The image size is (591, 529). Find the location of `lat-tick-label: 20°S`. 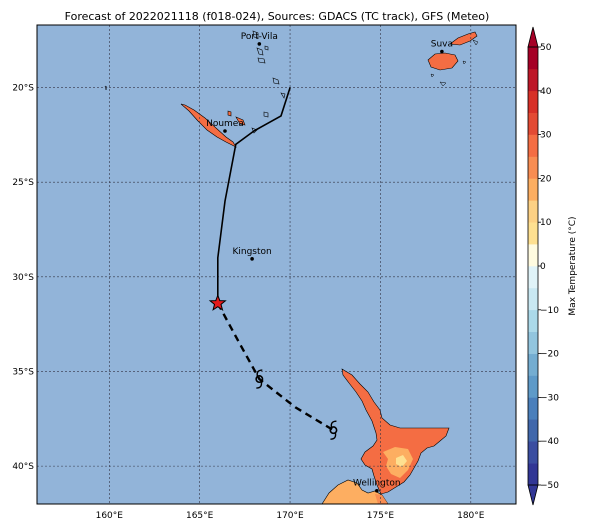

lat-tick-label: 20°S is located at coordinates (23, 88).